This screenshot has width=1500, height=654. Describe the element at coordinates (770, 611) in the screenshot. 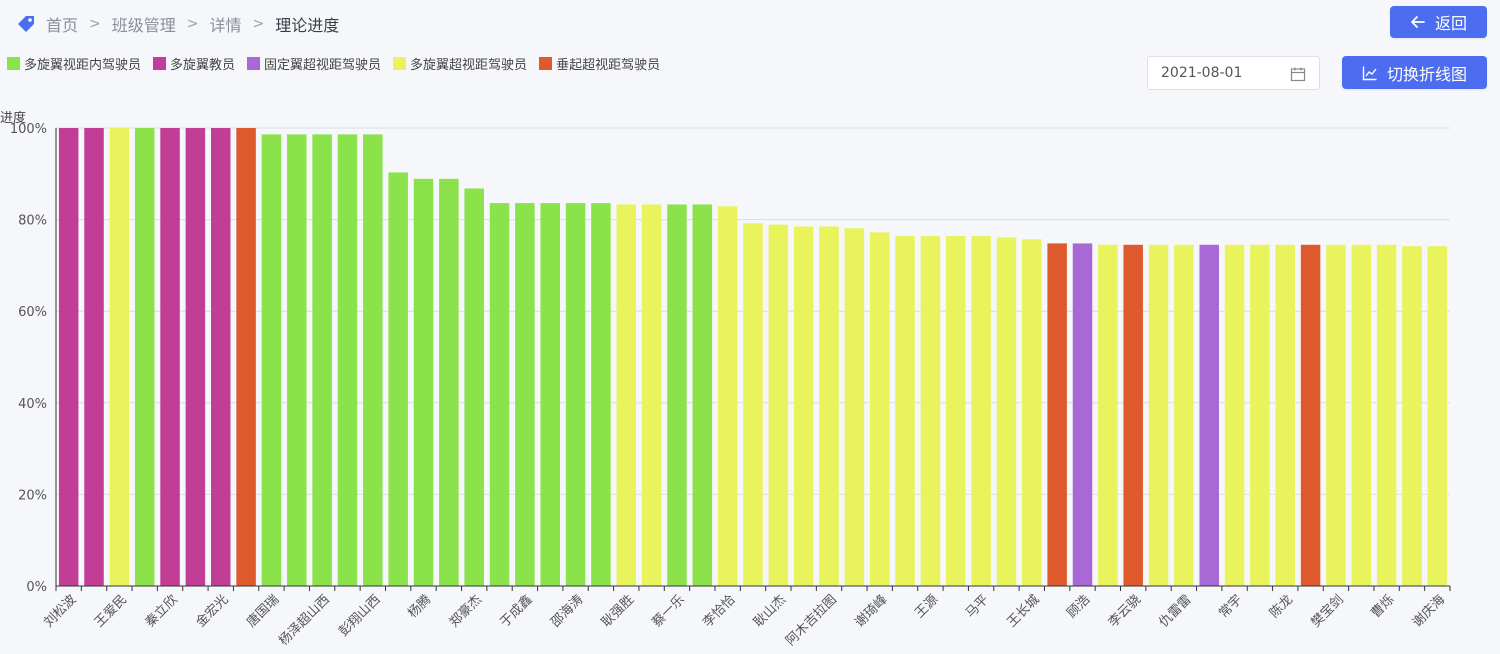

I see `x-tick-label: 耿山杰` at that location.